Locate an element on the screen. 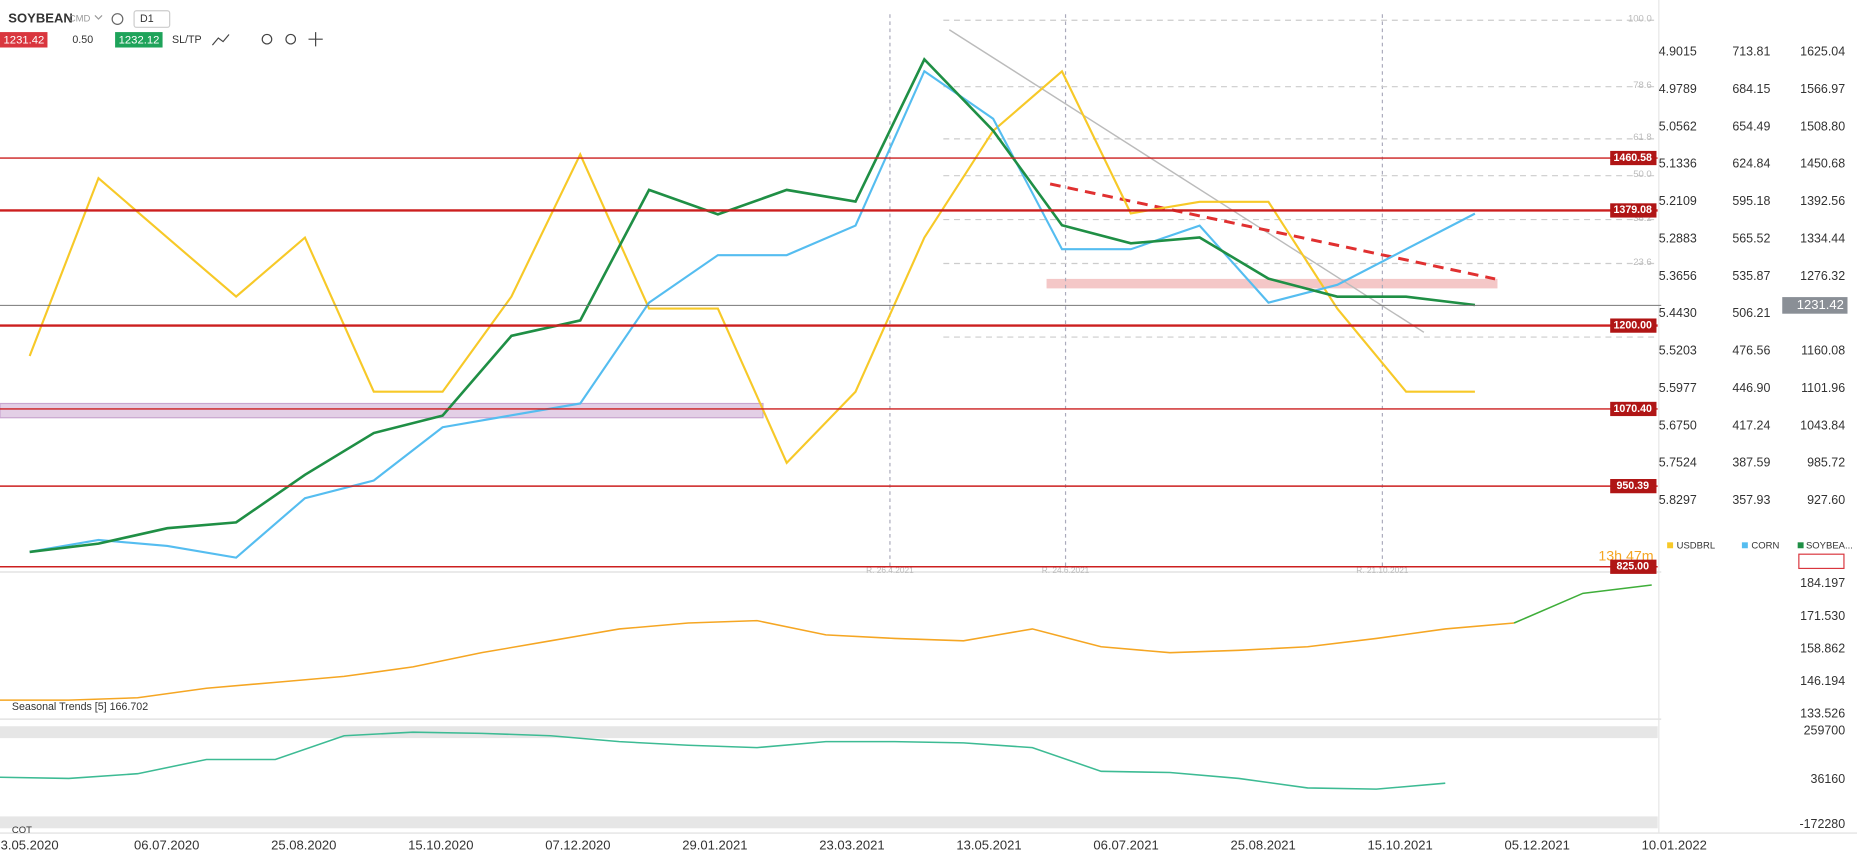 This screenshot has height=858, width=1857. sell-button is located at coordinates (24, 40).